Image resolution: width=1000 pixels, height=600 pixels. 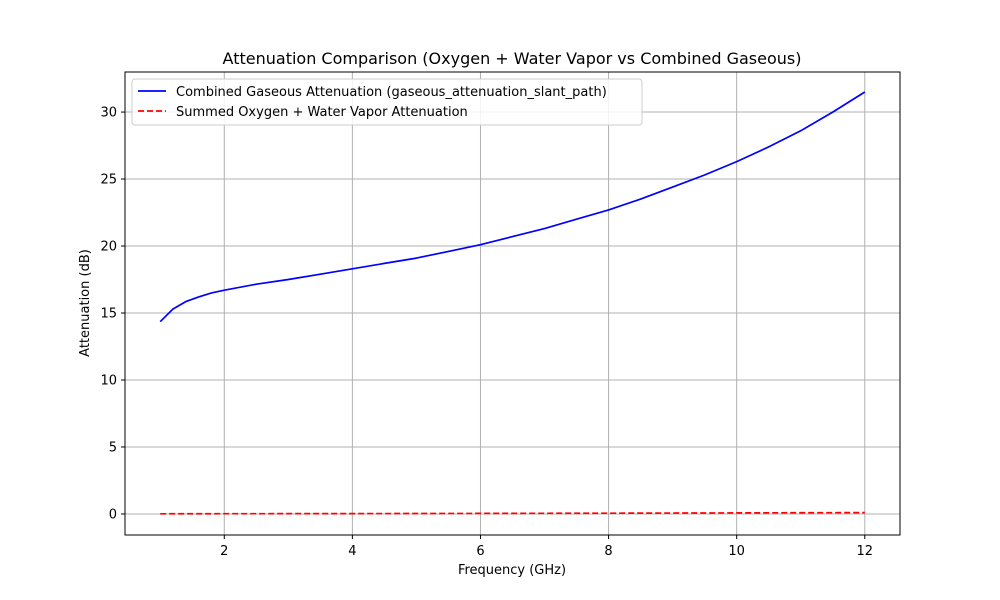 What do you see at coordinates (736, 551) in the screenshot?
I see `x-tick-label: 10` at bounding box center [736, 551].